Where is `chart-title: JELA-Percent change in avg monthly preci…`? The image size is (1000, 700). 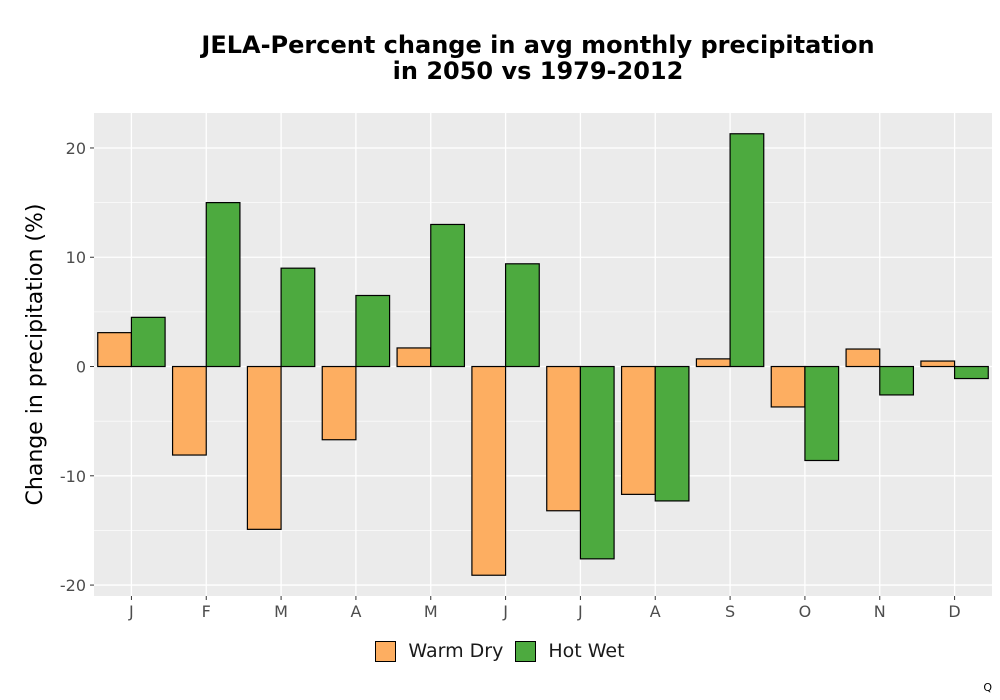 chart-title: JELA-Percent change in avg monthly preci… is located at coordinates (538, 58).